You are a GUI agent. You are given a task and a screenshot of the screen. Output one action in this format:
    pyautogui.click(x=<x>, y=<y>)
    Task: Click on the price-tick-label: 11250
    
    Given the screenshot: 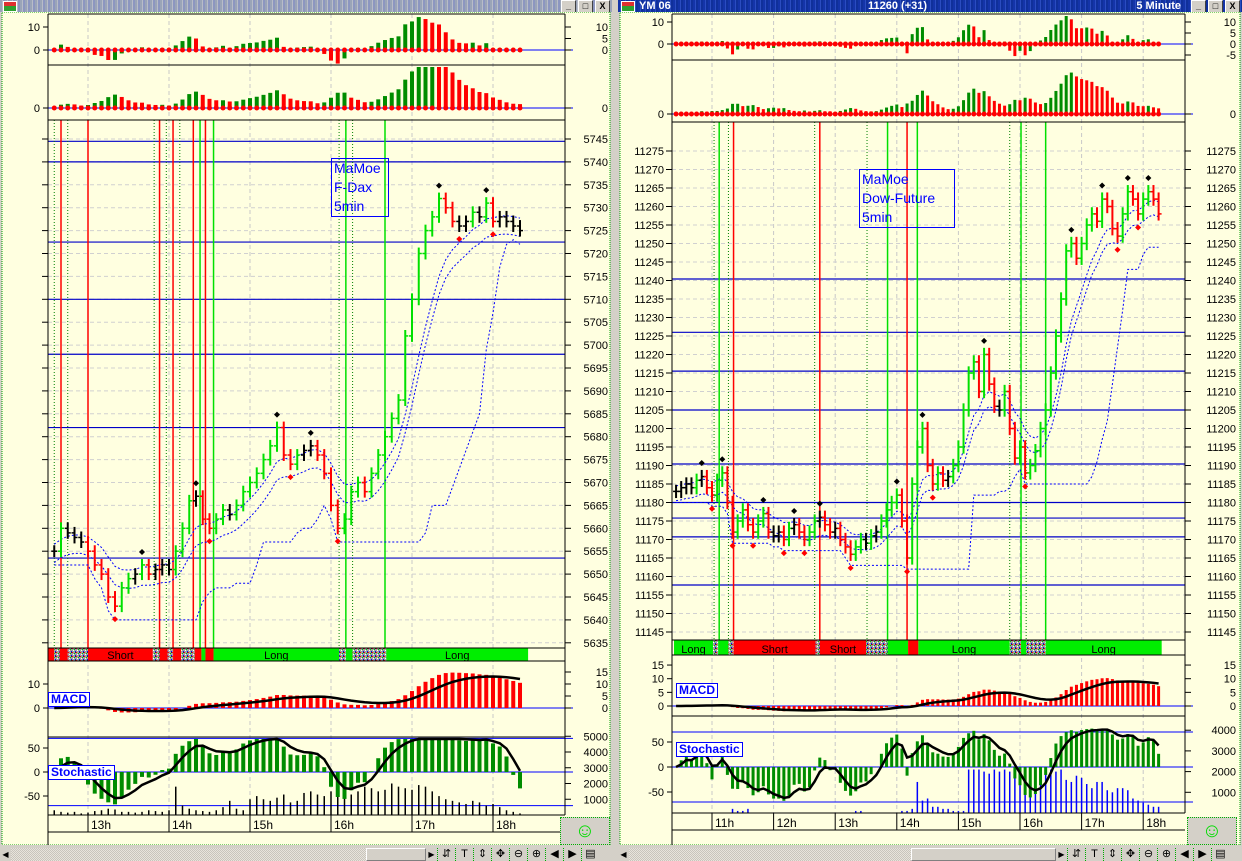 What is the action you would take?
    pyautogui.click(x=649, y=245)
    